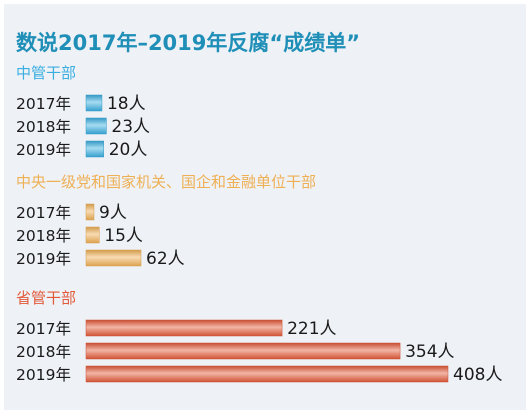 The height and width of the screenshot is (417, 530). Describe the element at coordinates (130, 127) in the screenshot. I see `value-label: 23人` at that location.